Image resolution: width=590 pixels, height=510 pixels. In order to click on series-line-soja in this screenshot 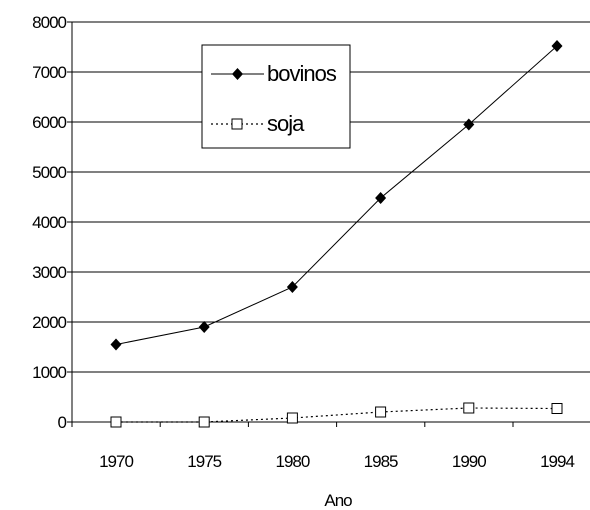, I will do `click(337, 415)`.